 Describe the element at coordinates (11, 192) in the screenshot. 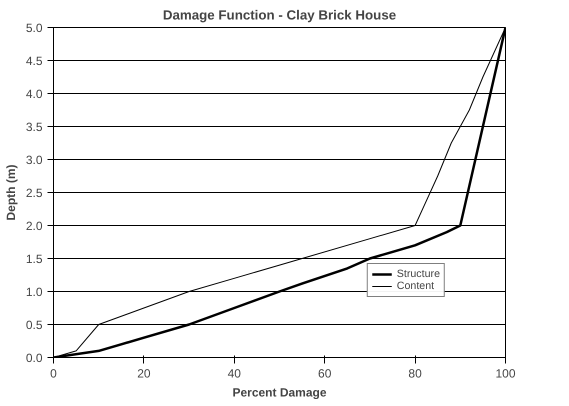

I see `y-axis-title: Depth (m)` at that location.